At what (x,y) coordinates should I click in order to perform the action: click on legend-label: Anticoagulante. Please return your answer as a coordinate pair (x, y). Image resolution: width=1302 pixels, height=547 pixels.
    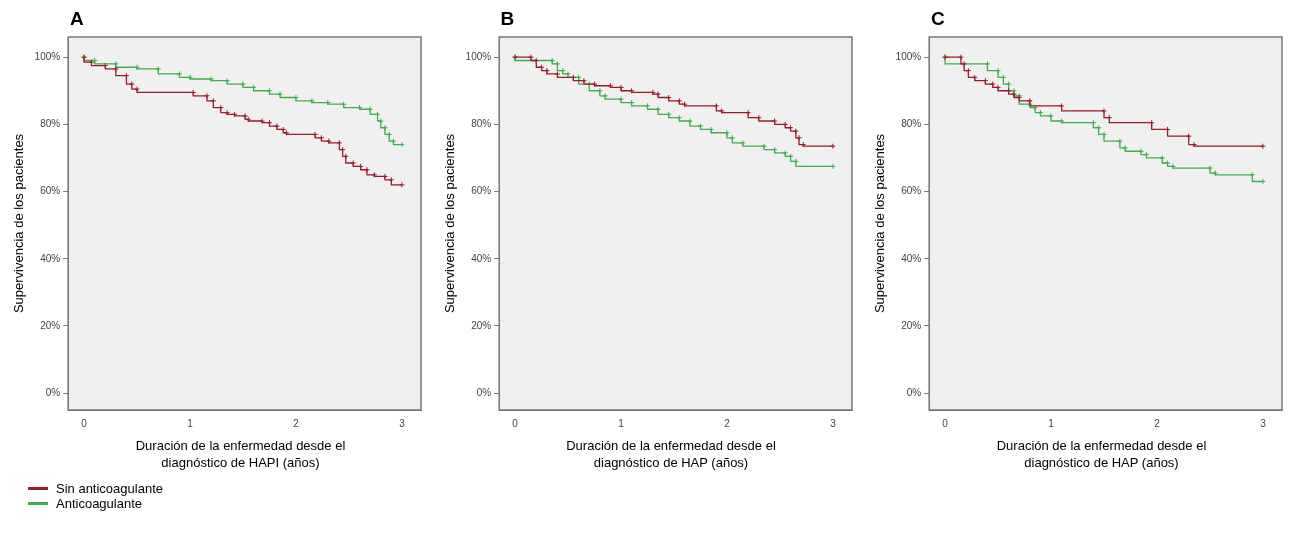
    Looking at the image, I should click on (99, 503).